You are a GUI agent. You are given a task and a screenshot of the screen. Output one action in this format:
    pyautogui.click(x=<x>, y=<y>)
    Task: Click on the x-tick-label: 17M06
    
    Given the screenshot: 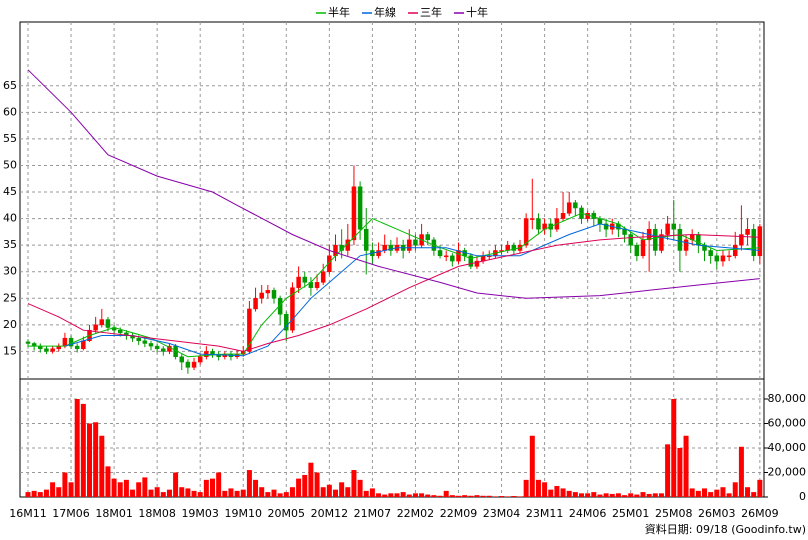 What is the action you would take?
    pyautogui.click(x=71, y=513)
    